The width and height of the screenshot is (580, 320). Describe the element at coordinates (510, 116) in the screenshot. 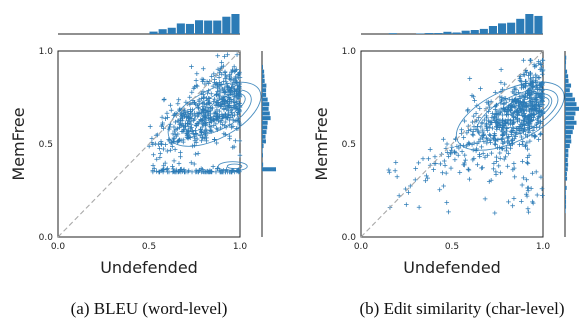

I see `kde-contour` at that location.